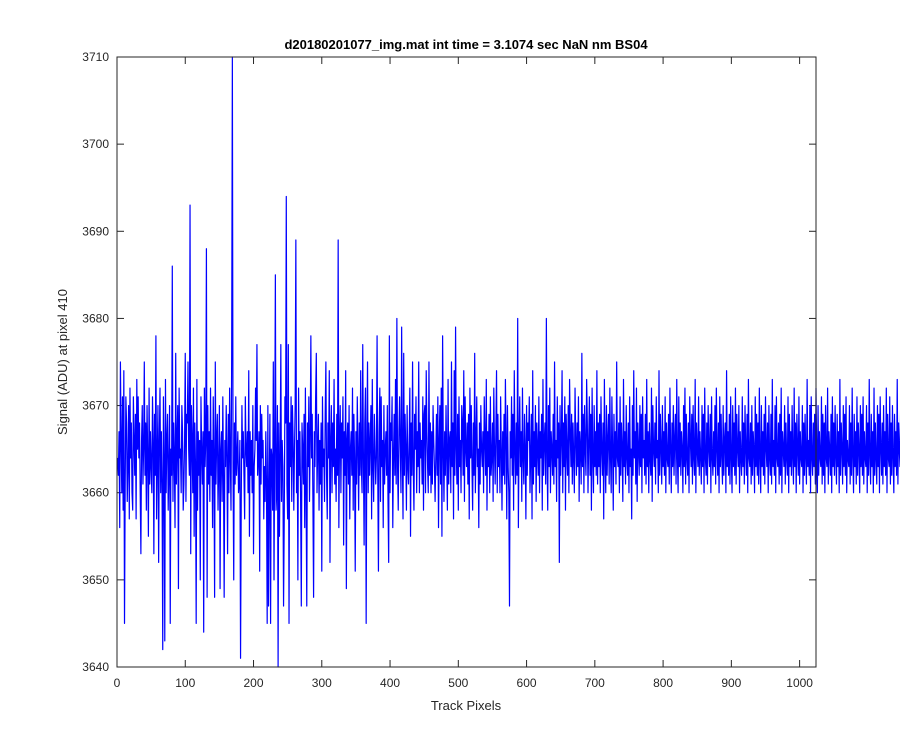 Image resolution: width=900 pixels, height=750 pixels. What do you see at coordinates (95, 144) in the screenshot?
I see `y-tick-label: 3700` at bounding box center [95, 144].